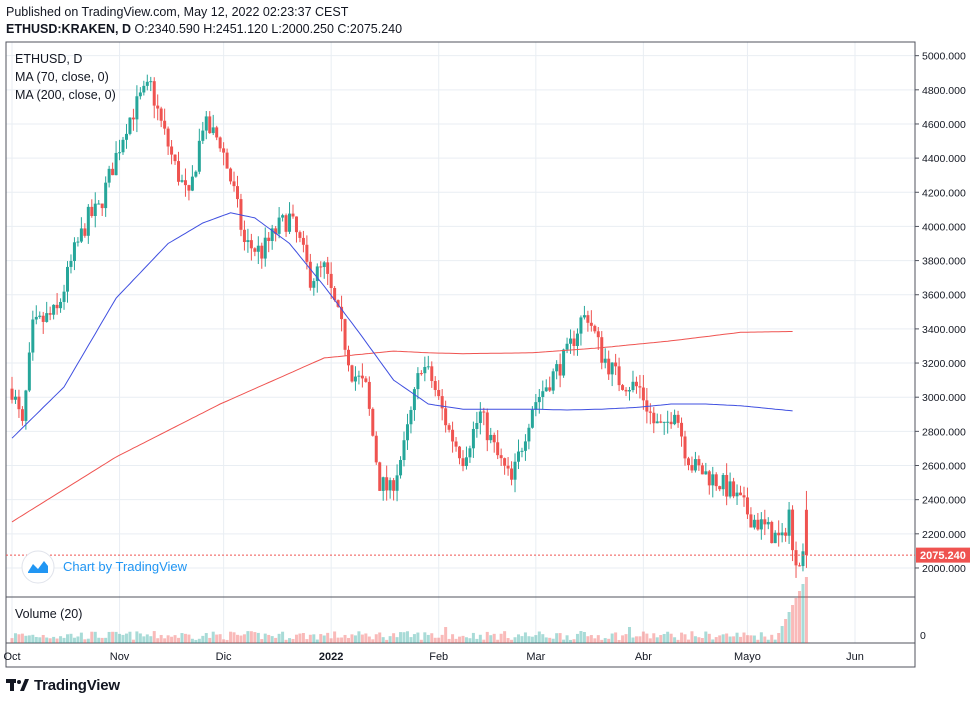  I want to click on price-tick-label: 4200.000, so click(944, 193).